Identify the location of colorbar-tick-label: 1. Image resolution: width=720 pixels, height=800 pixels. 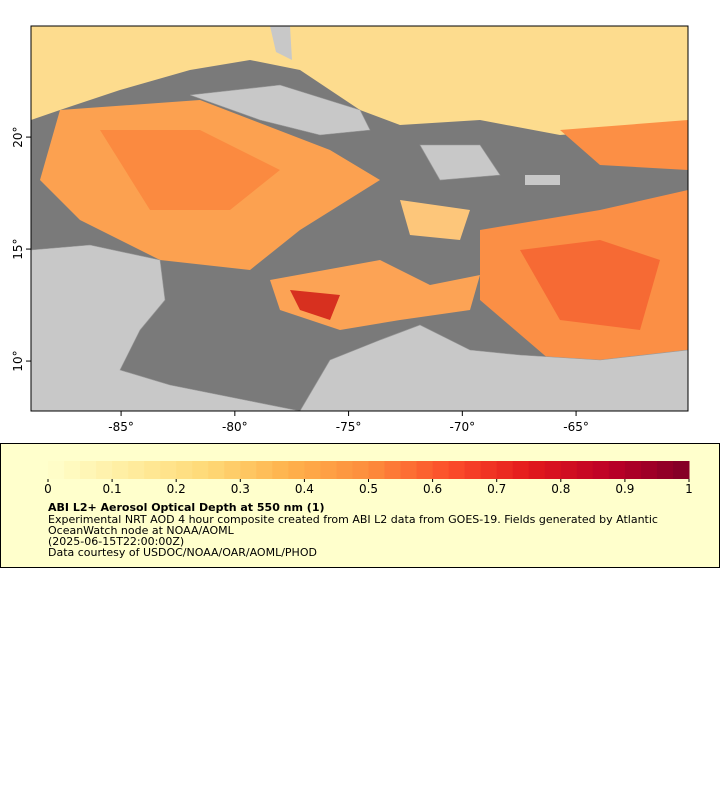
(689, 489).